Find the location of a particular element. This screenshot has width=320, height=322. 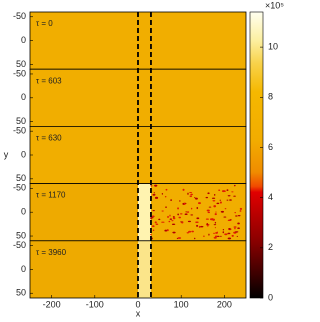

colorbar-tick-label: 4 is located at coordinates (270, 197).